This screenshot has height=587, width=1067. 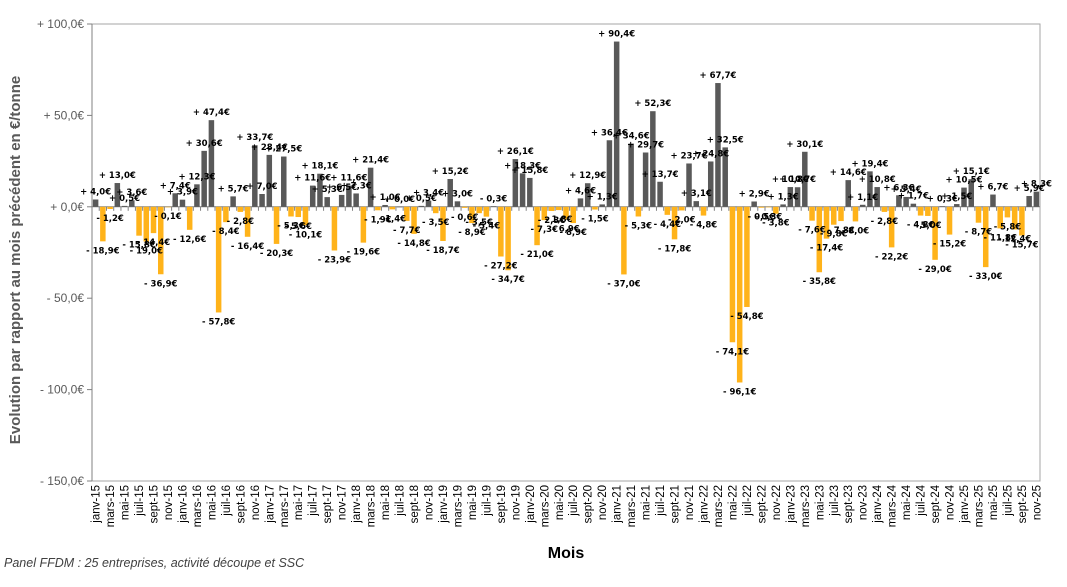 I want to click on x-tick-label: sept-16, so click(x=241, y=504).